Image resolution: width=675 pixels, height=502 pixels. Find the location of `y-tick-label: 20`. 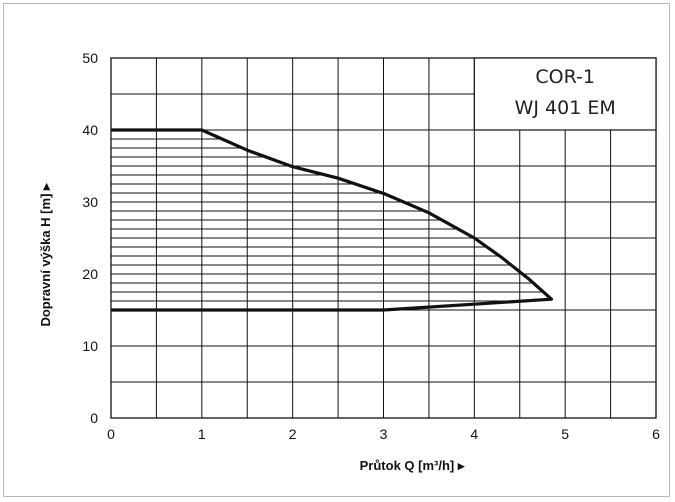

y-tick-label: 20 is located at coordinates (90, 274).